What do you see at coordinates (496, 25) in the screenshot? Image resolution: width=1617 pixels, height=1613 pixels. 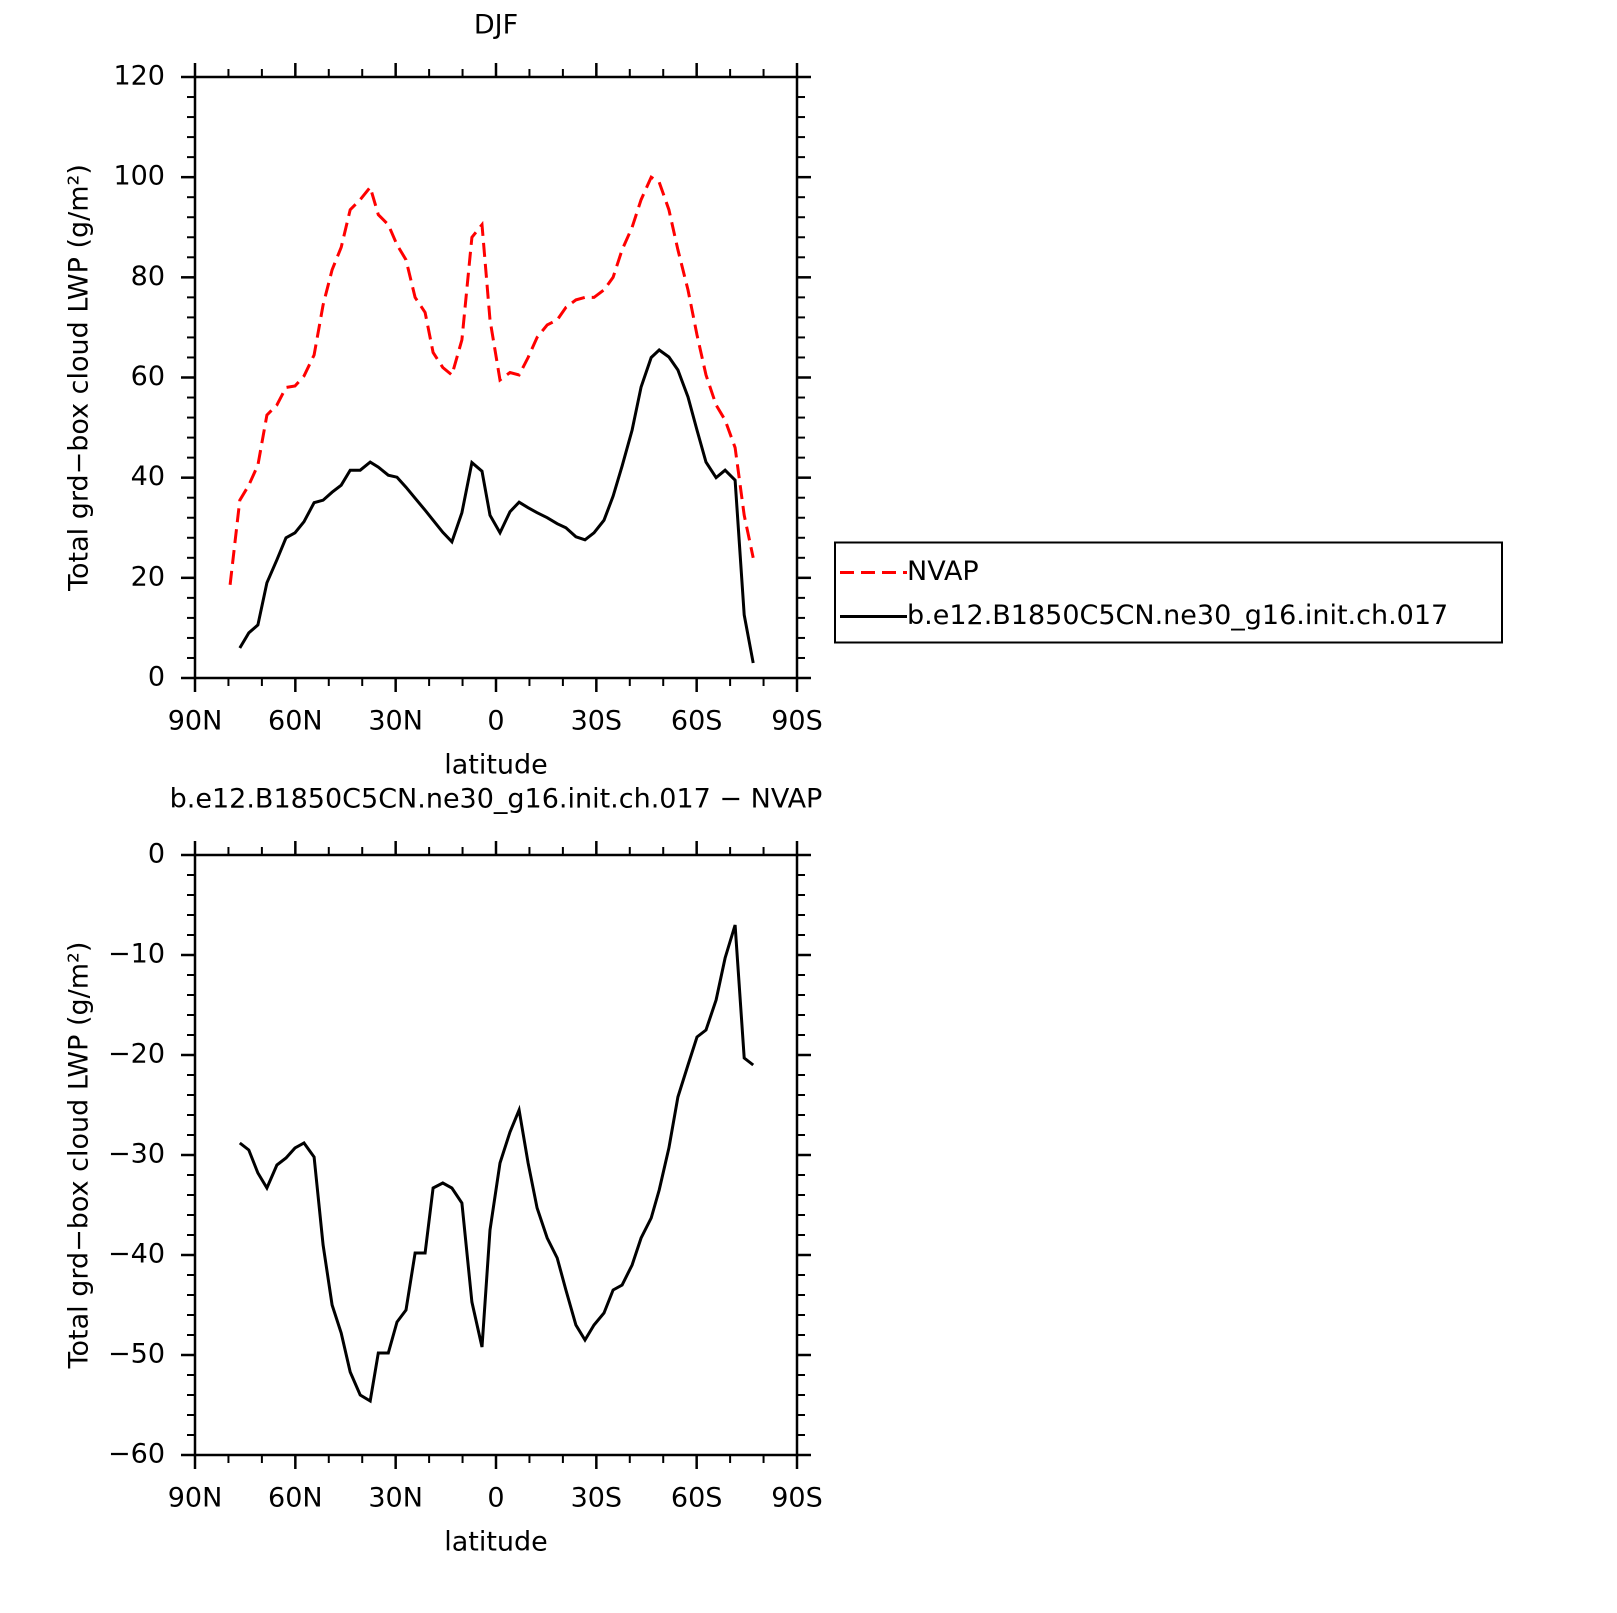 I see `chart-title: DJF` at bounding box center [496, 25].